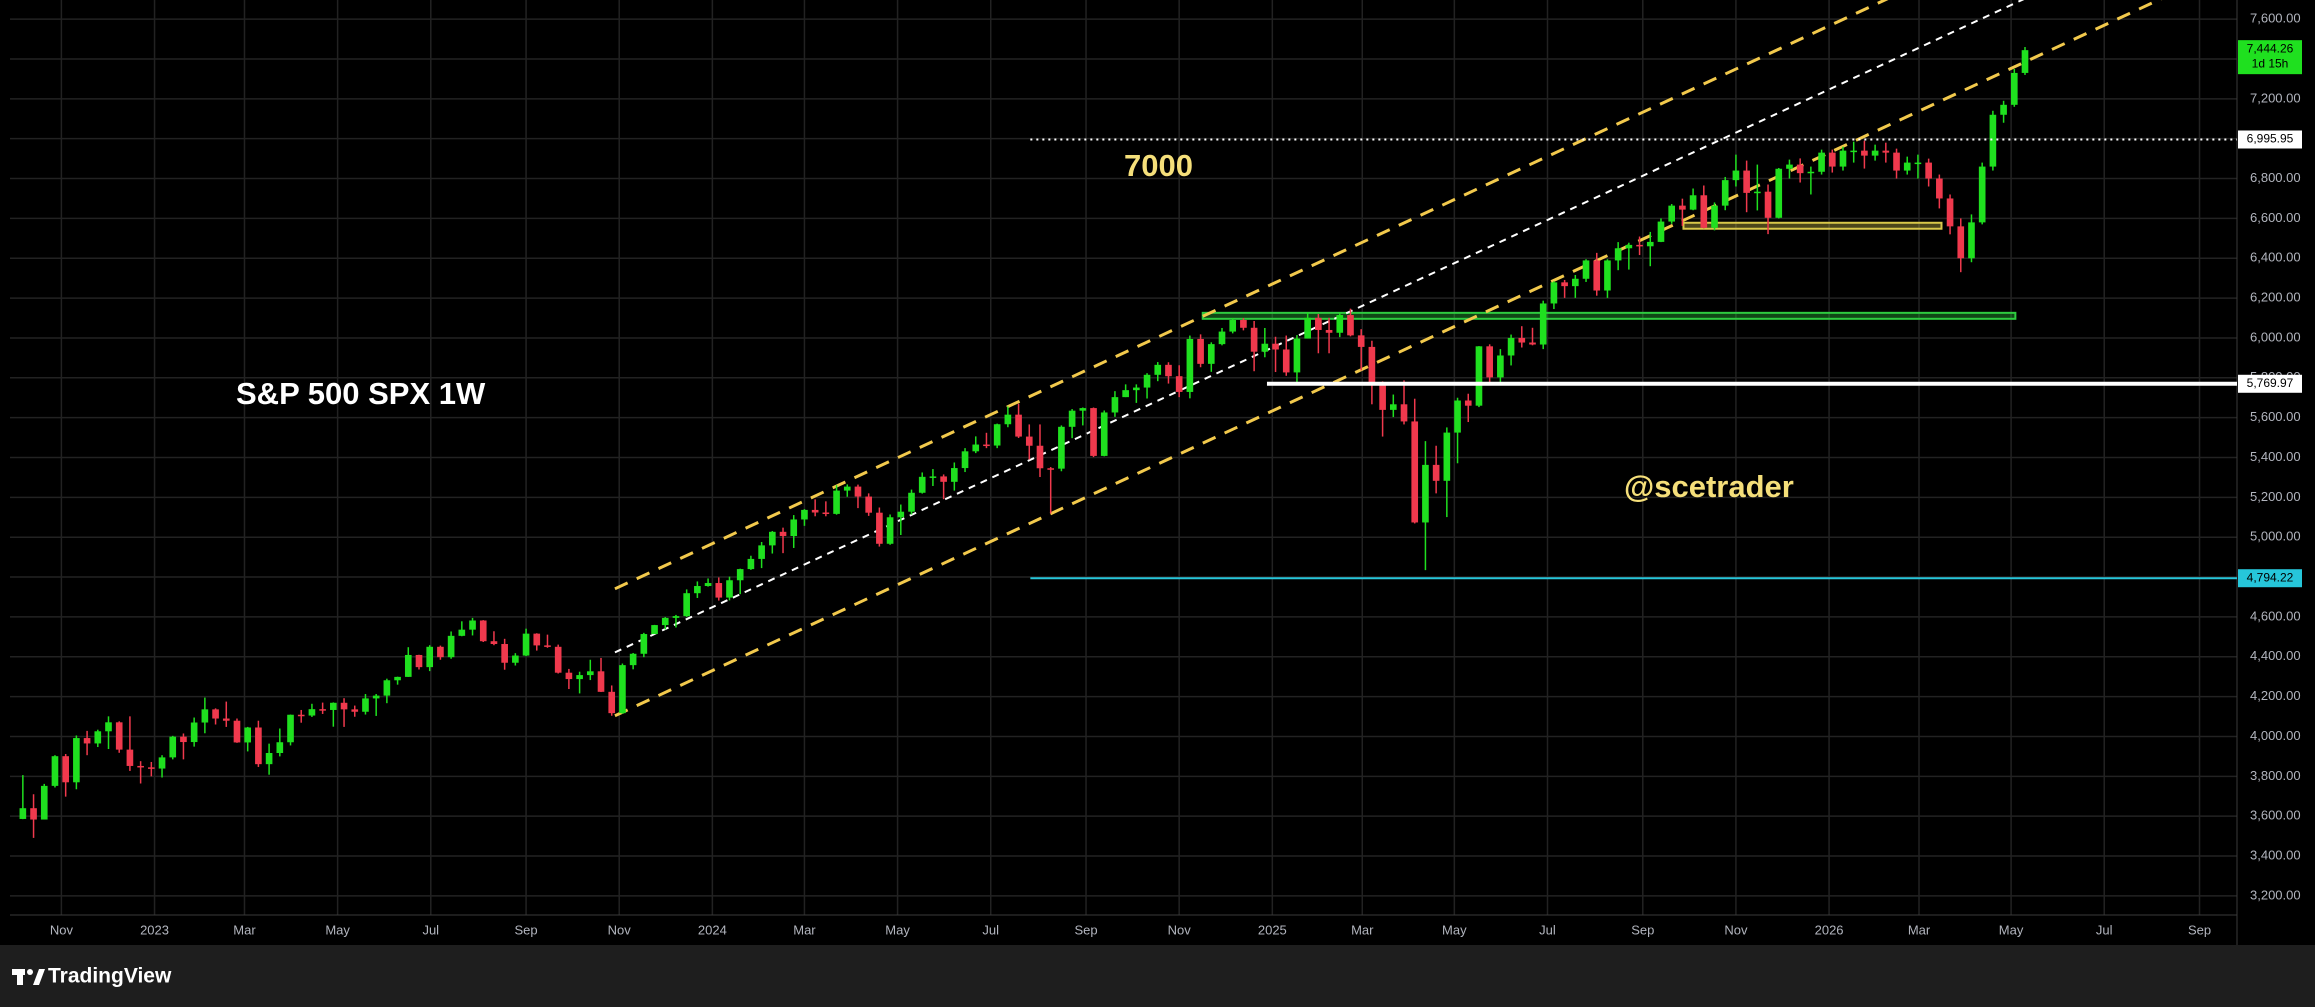 This screenshot has width=2315, height=1007. What do you see at coordinates (2275, 695) in the screenshot?
I see `y-tick-label: 4,200.00` at bounding box center [2275, 695].